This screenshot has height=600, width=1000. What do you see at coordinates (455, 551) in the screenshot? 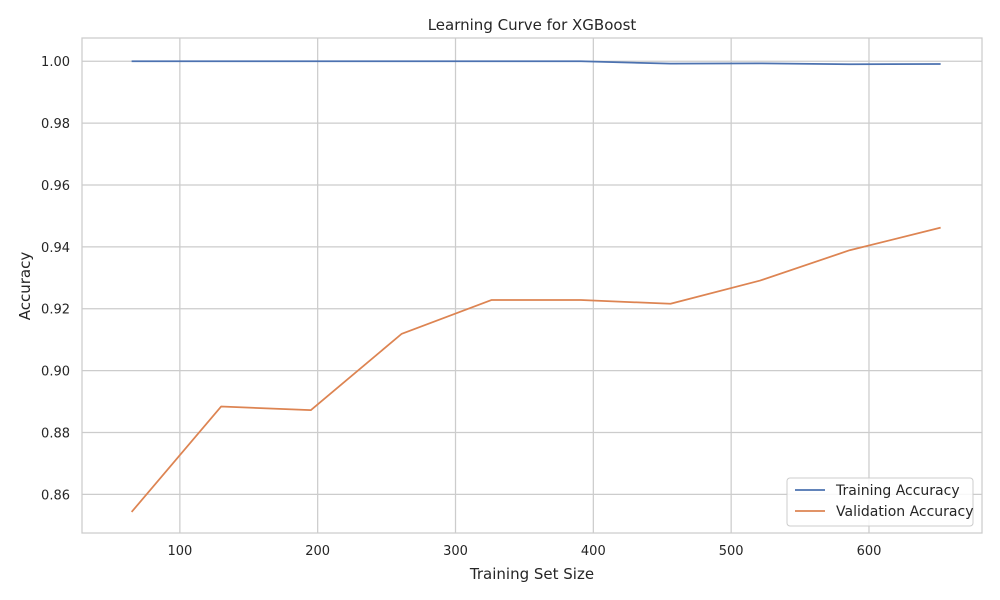
I see `x-tick-label: 300` at bounding box center [455, 551].